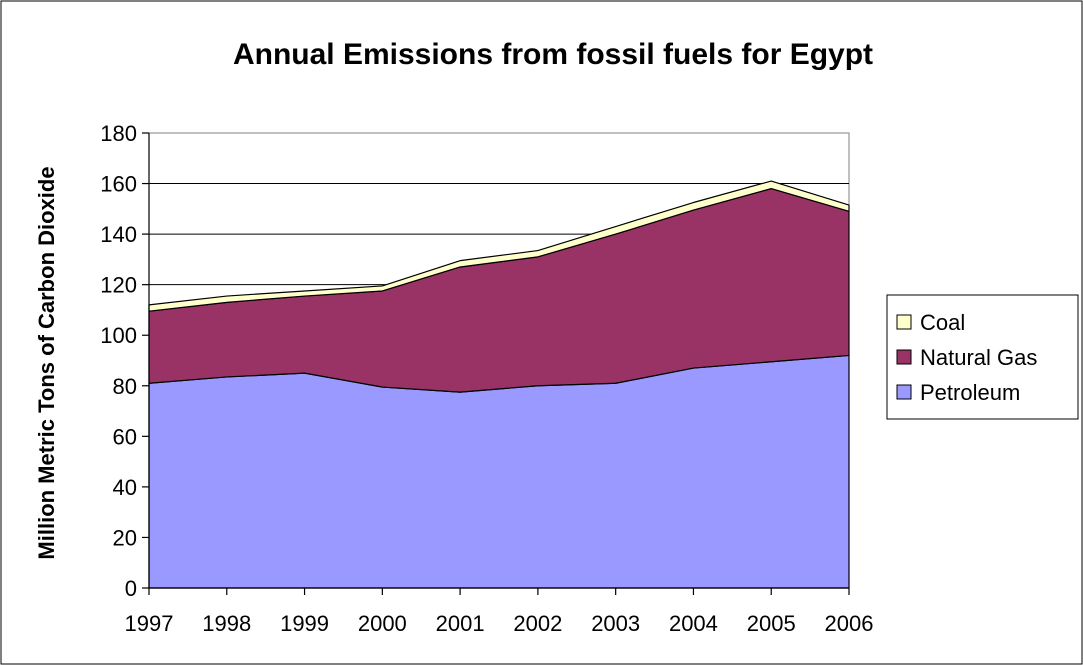  What do you see at coordinates (693, 623) in the screenshot?
I see `x-tick-label-2004: 2004` at bounding box center [693, 623].